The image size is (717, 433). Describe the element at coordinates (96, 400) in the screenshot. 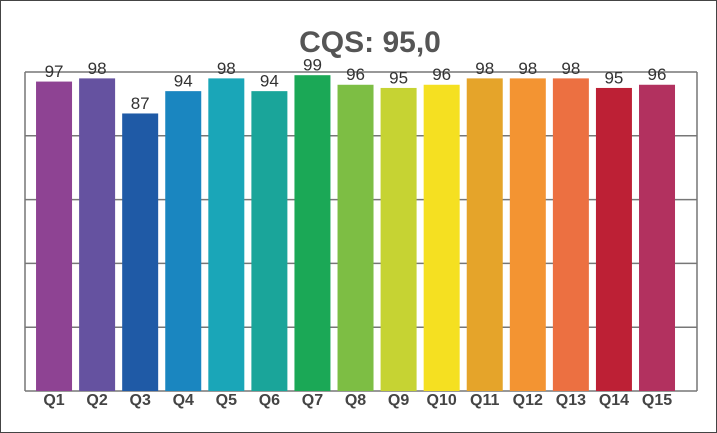

I see `x-tick-label: Q2` at that location.